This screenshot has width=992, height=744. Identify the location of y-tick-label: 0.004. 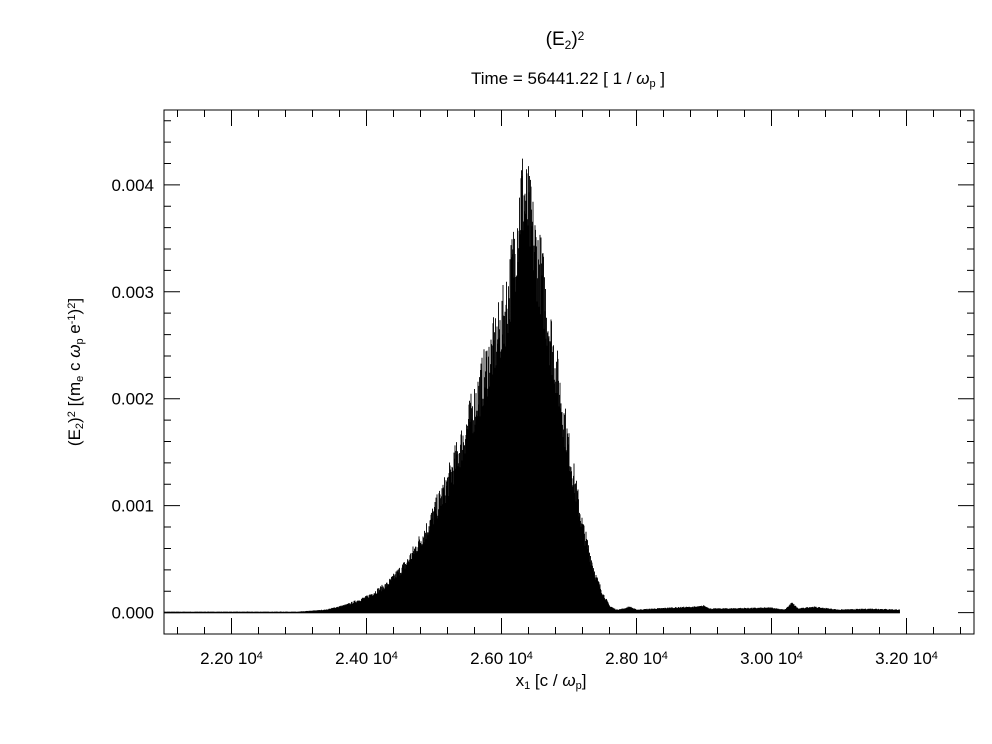
(132, 185).